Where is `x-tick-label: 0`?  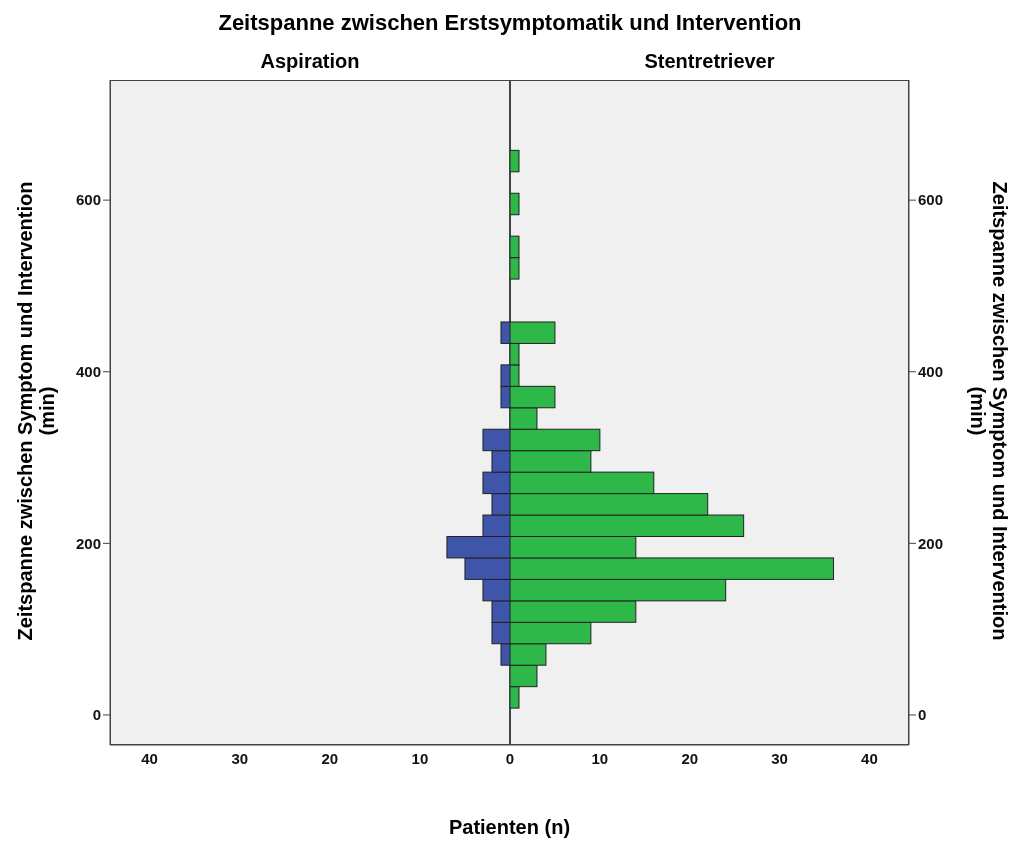 x-tick-label: 0 is located at coordinates (510, 758).